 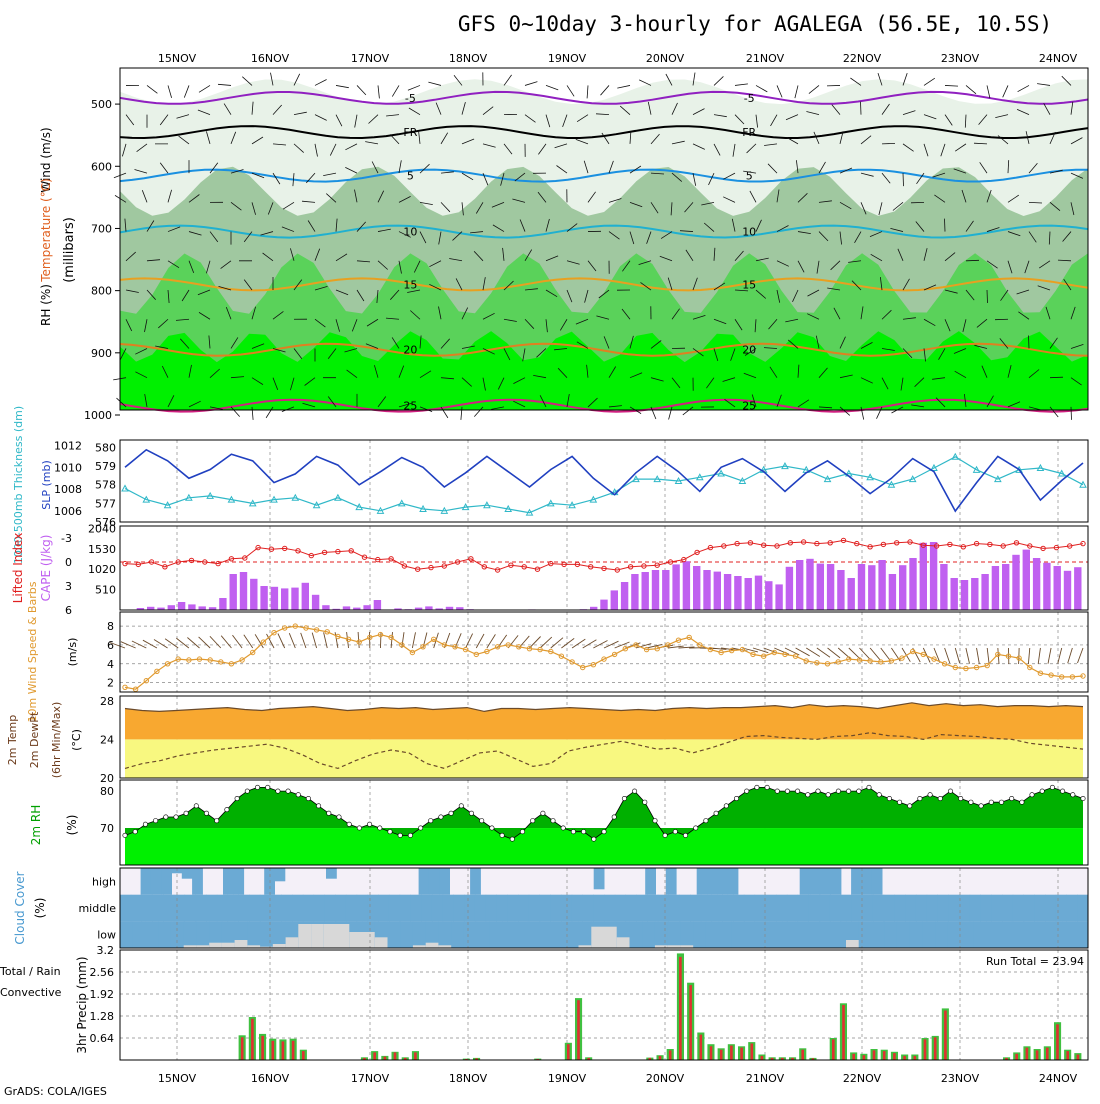 I want to click on precip-tick-label: 2.56, so click(x=102, y=972).